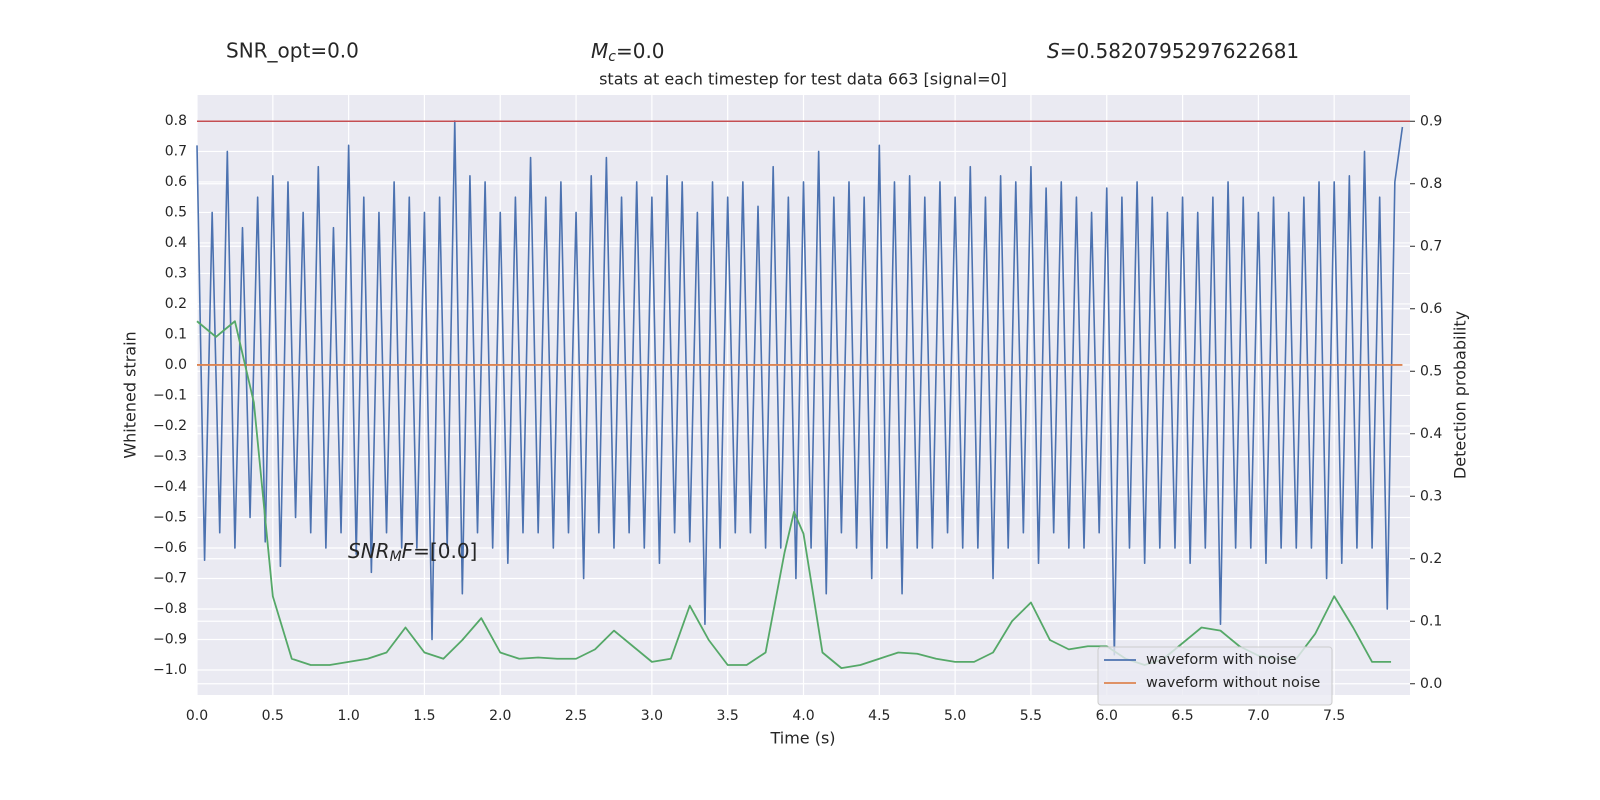 This screenshot has height=800, width=1600. What do you see at coordinates (348, 716) in the screenshot?
I see `x-tick-label: 1.0` at bounding box center [348, 716].